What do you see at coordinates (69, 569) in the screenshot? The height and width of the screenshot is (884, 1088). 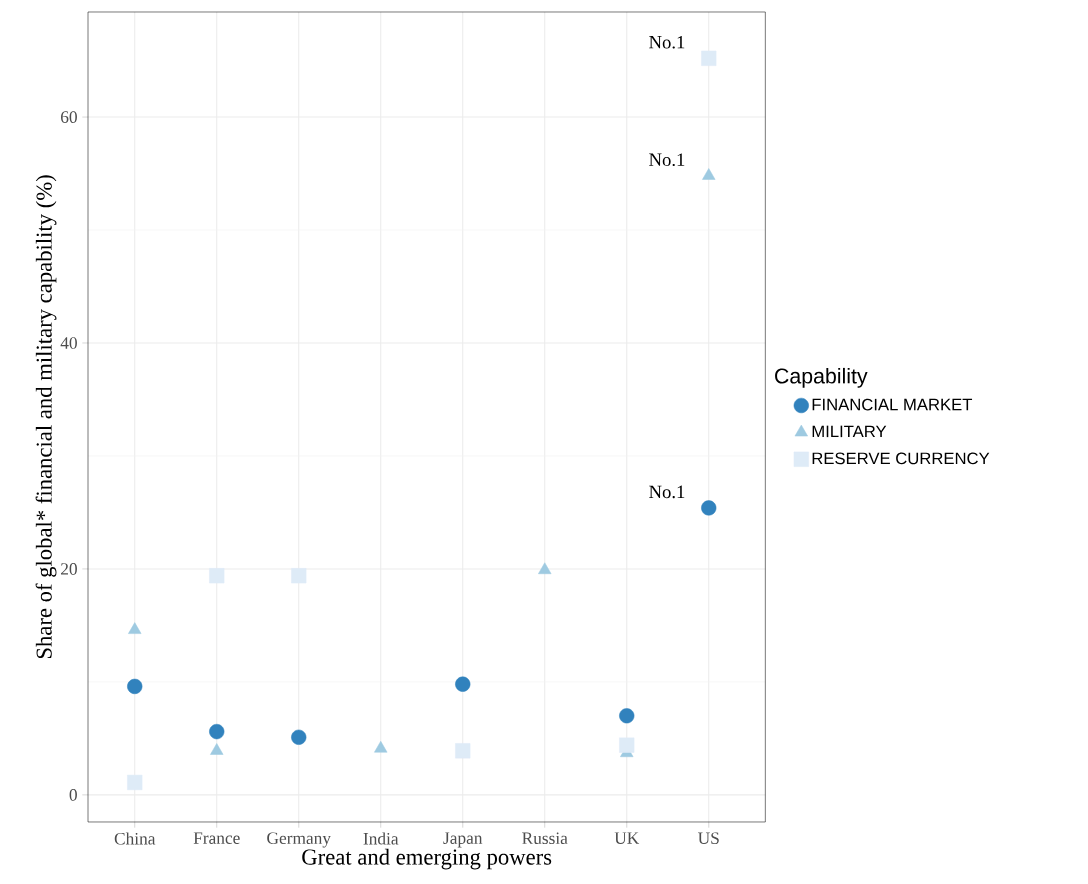 I see `y-tick-label: 20` at bounding box center [69, 569].